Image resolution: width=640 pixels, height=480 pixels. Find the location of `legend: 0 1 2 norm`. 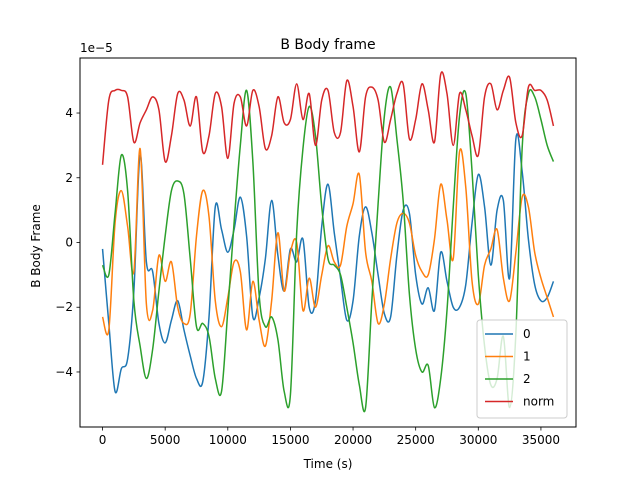

legend: 0 1 2 norm is located at coordinates (522, 369).